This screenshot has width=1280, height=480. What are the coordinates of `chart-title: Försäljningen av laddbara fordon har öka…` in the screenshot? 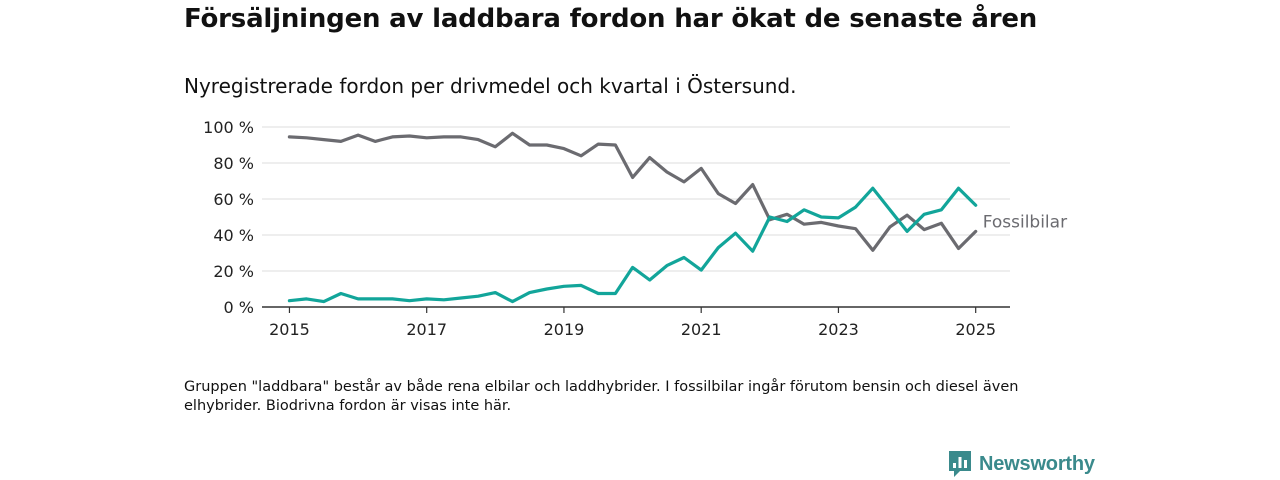 It's located at (611, 19).